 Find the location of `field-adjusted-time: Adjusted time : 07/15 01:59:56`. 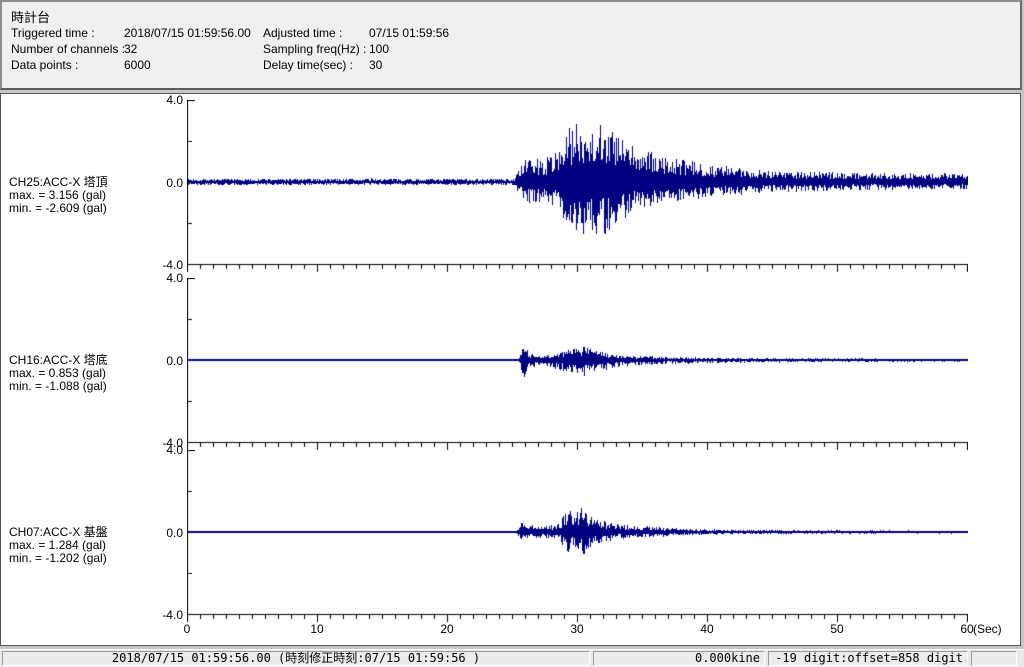

field-adjusted-time: Adjusted time : 07/15 01:59:56 is located at coordinates (356, 33).